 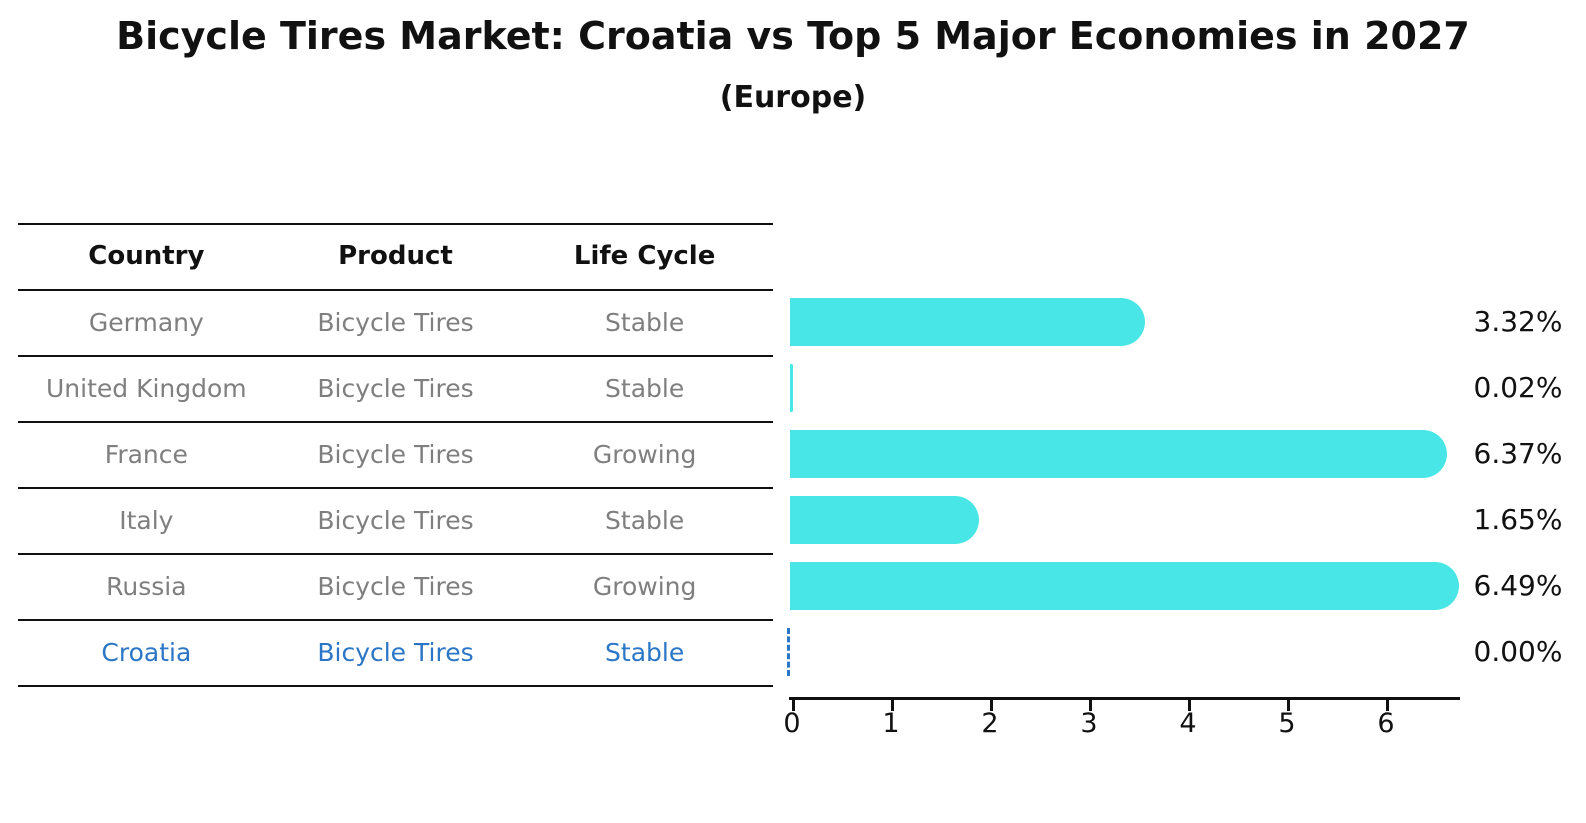 I want to click on page-subtitle: (Europe), so click(x=793, y=97).